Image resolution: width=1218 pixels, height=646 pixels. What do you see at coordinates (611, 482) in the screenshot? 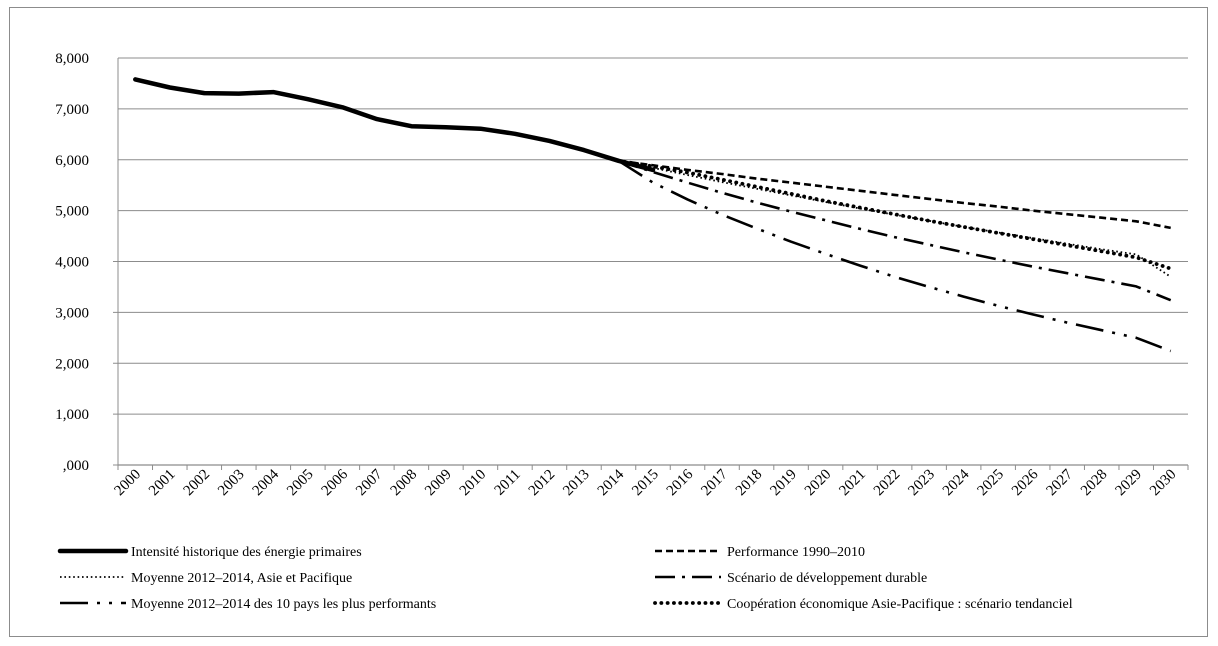
I see `x-tick-label: 2014` at bounding box center [611, 482].